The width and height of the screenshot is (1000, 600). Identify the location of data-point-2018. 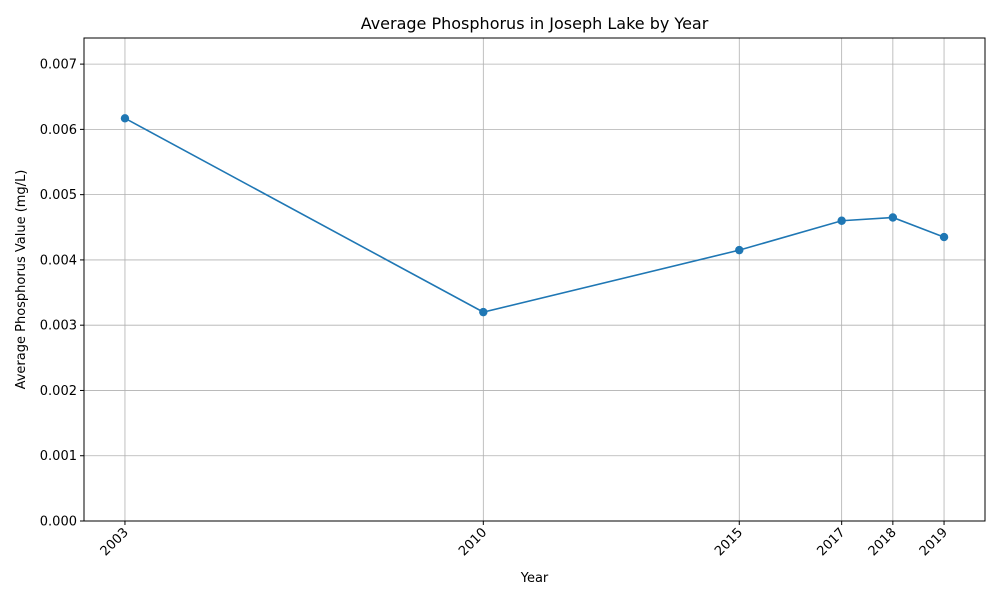
(893, 217).